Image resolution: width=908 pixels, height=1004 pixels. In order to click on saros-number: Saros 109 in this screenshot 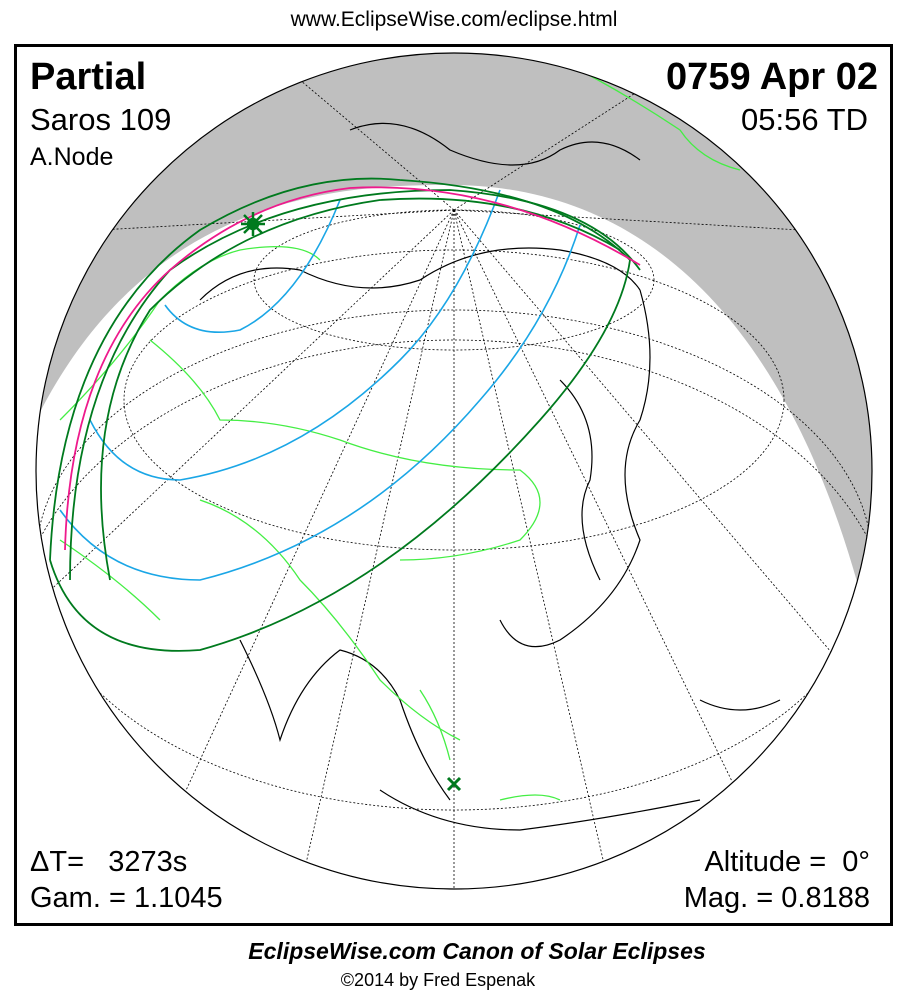, I will do `click(101, 119)`.